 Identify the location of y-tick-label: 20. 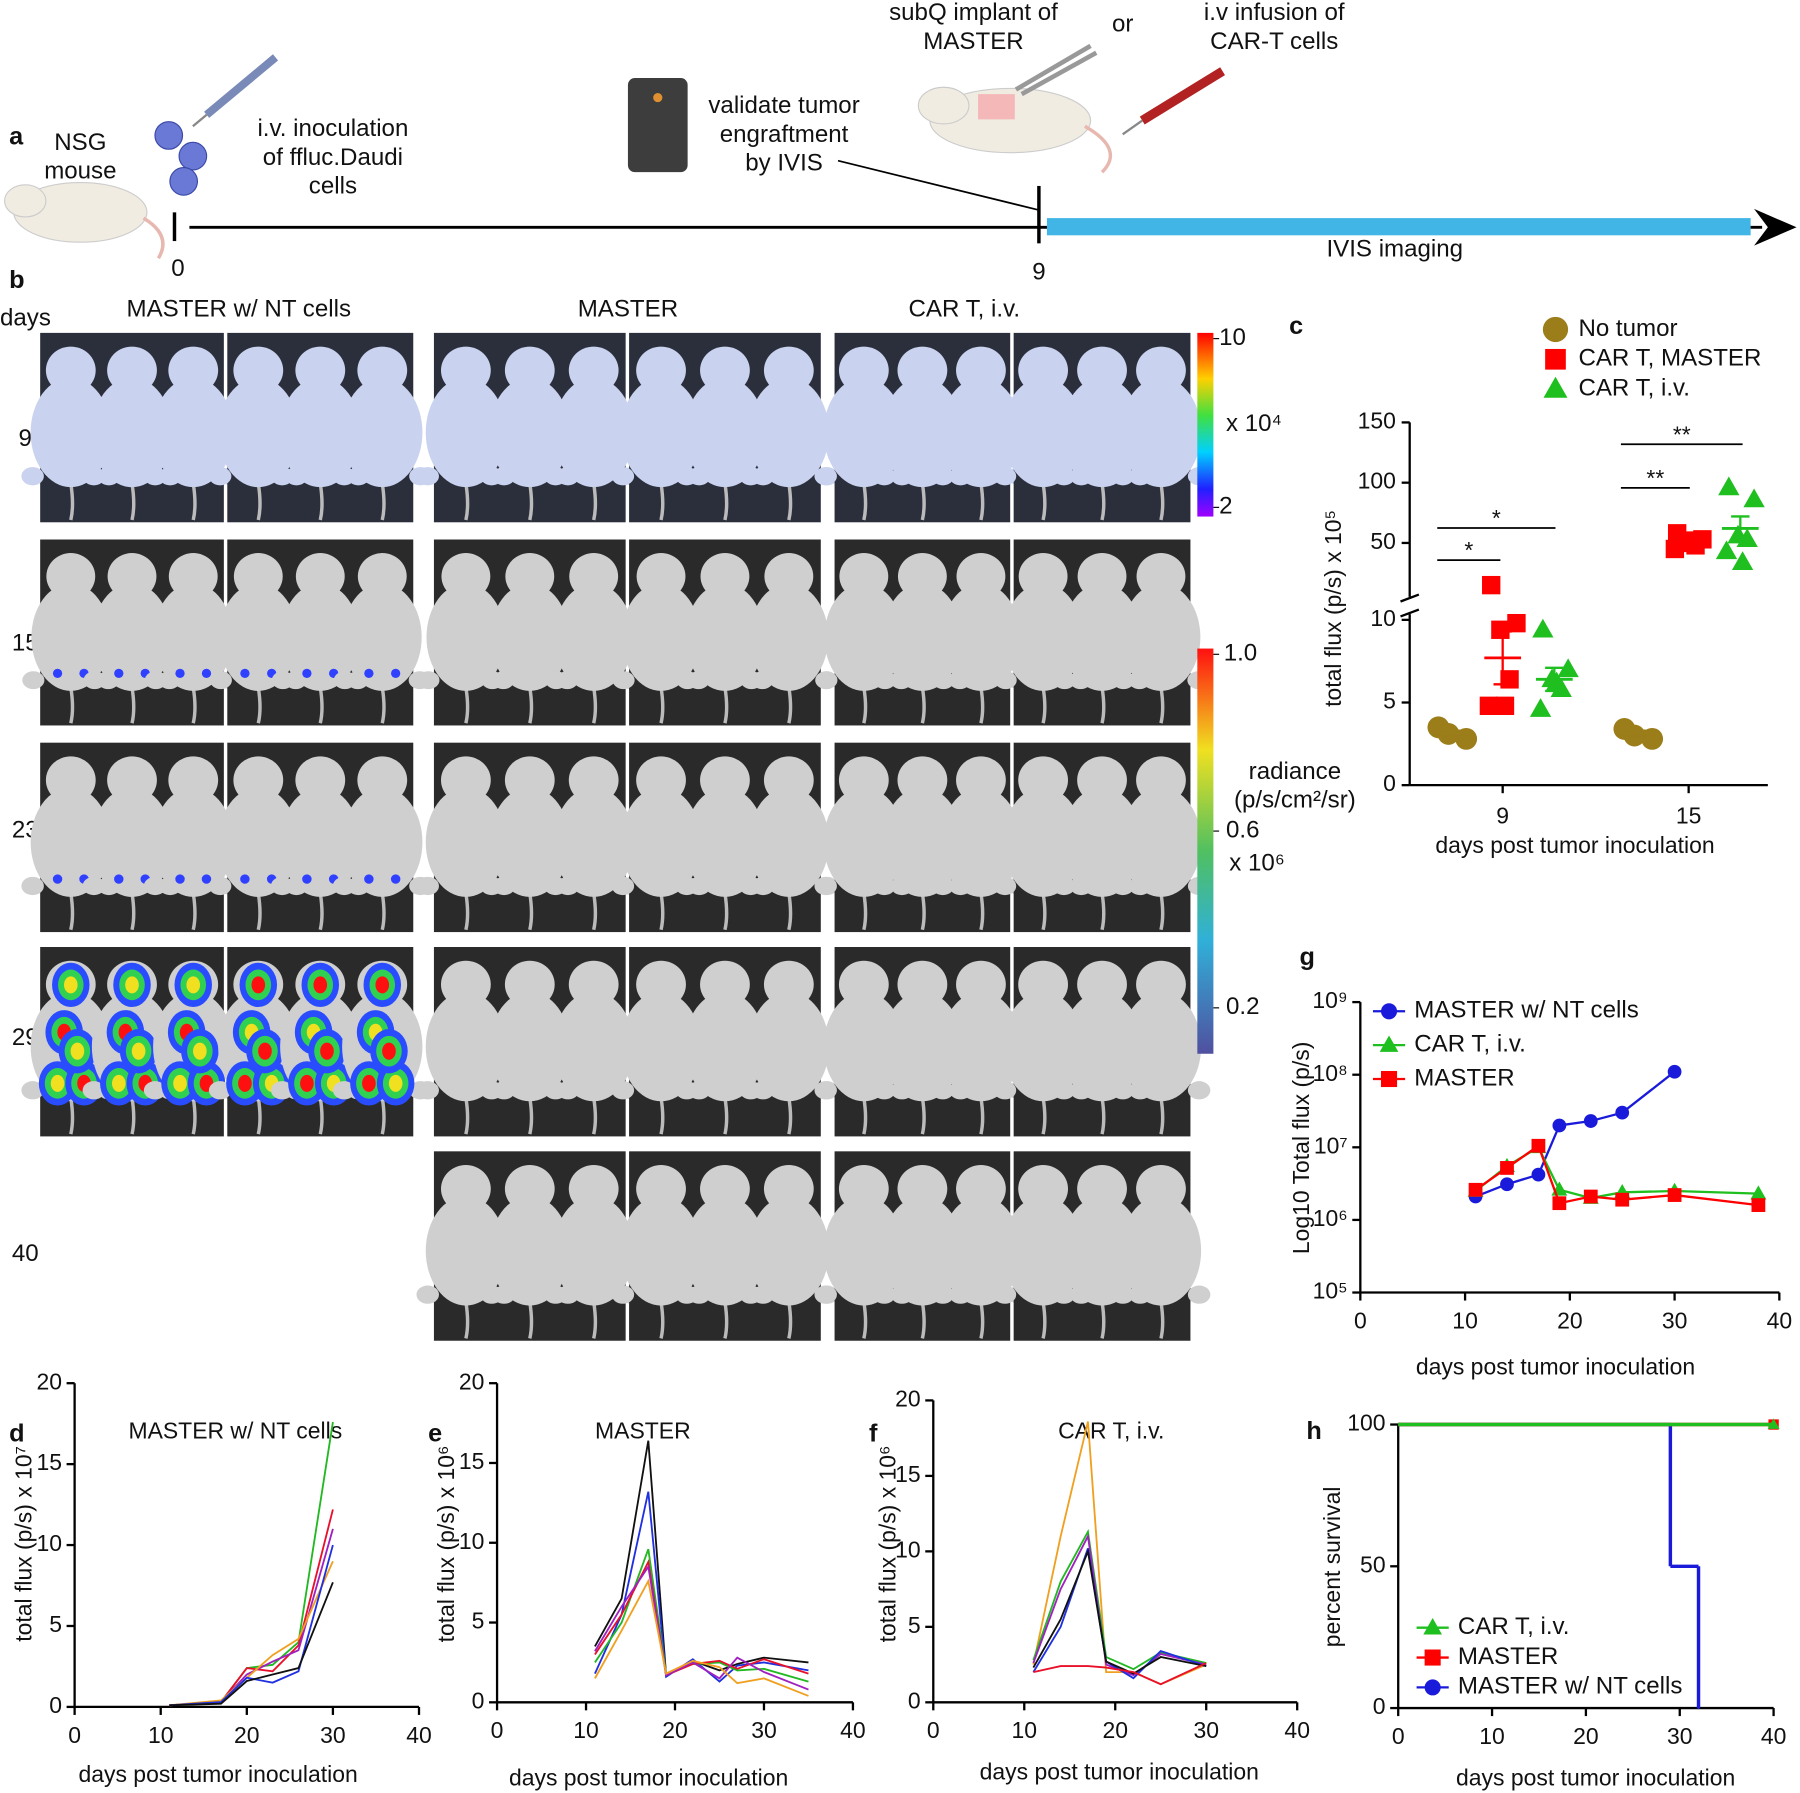
(49, 1381).